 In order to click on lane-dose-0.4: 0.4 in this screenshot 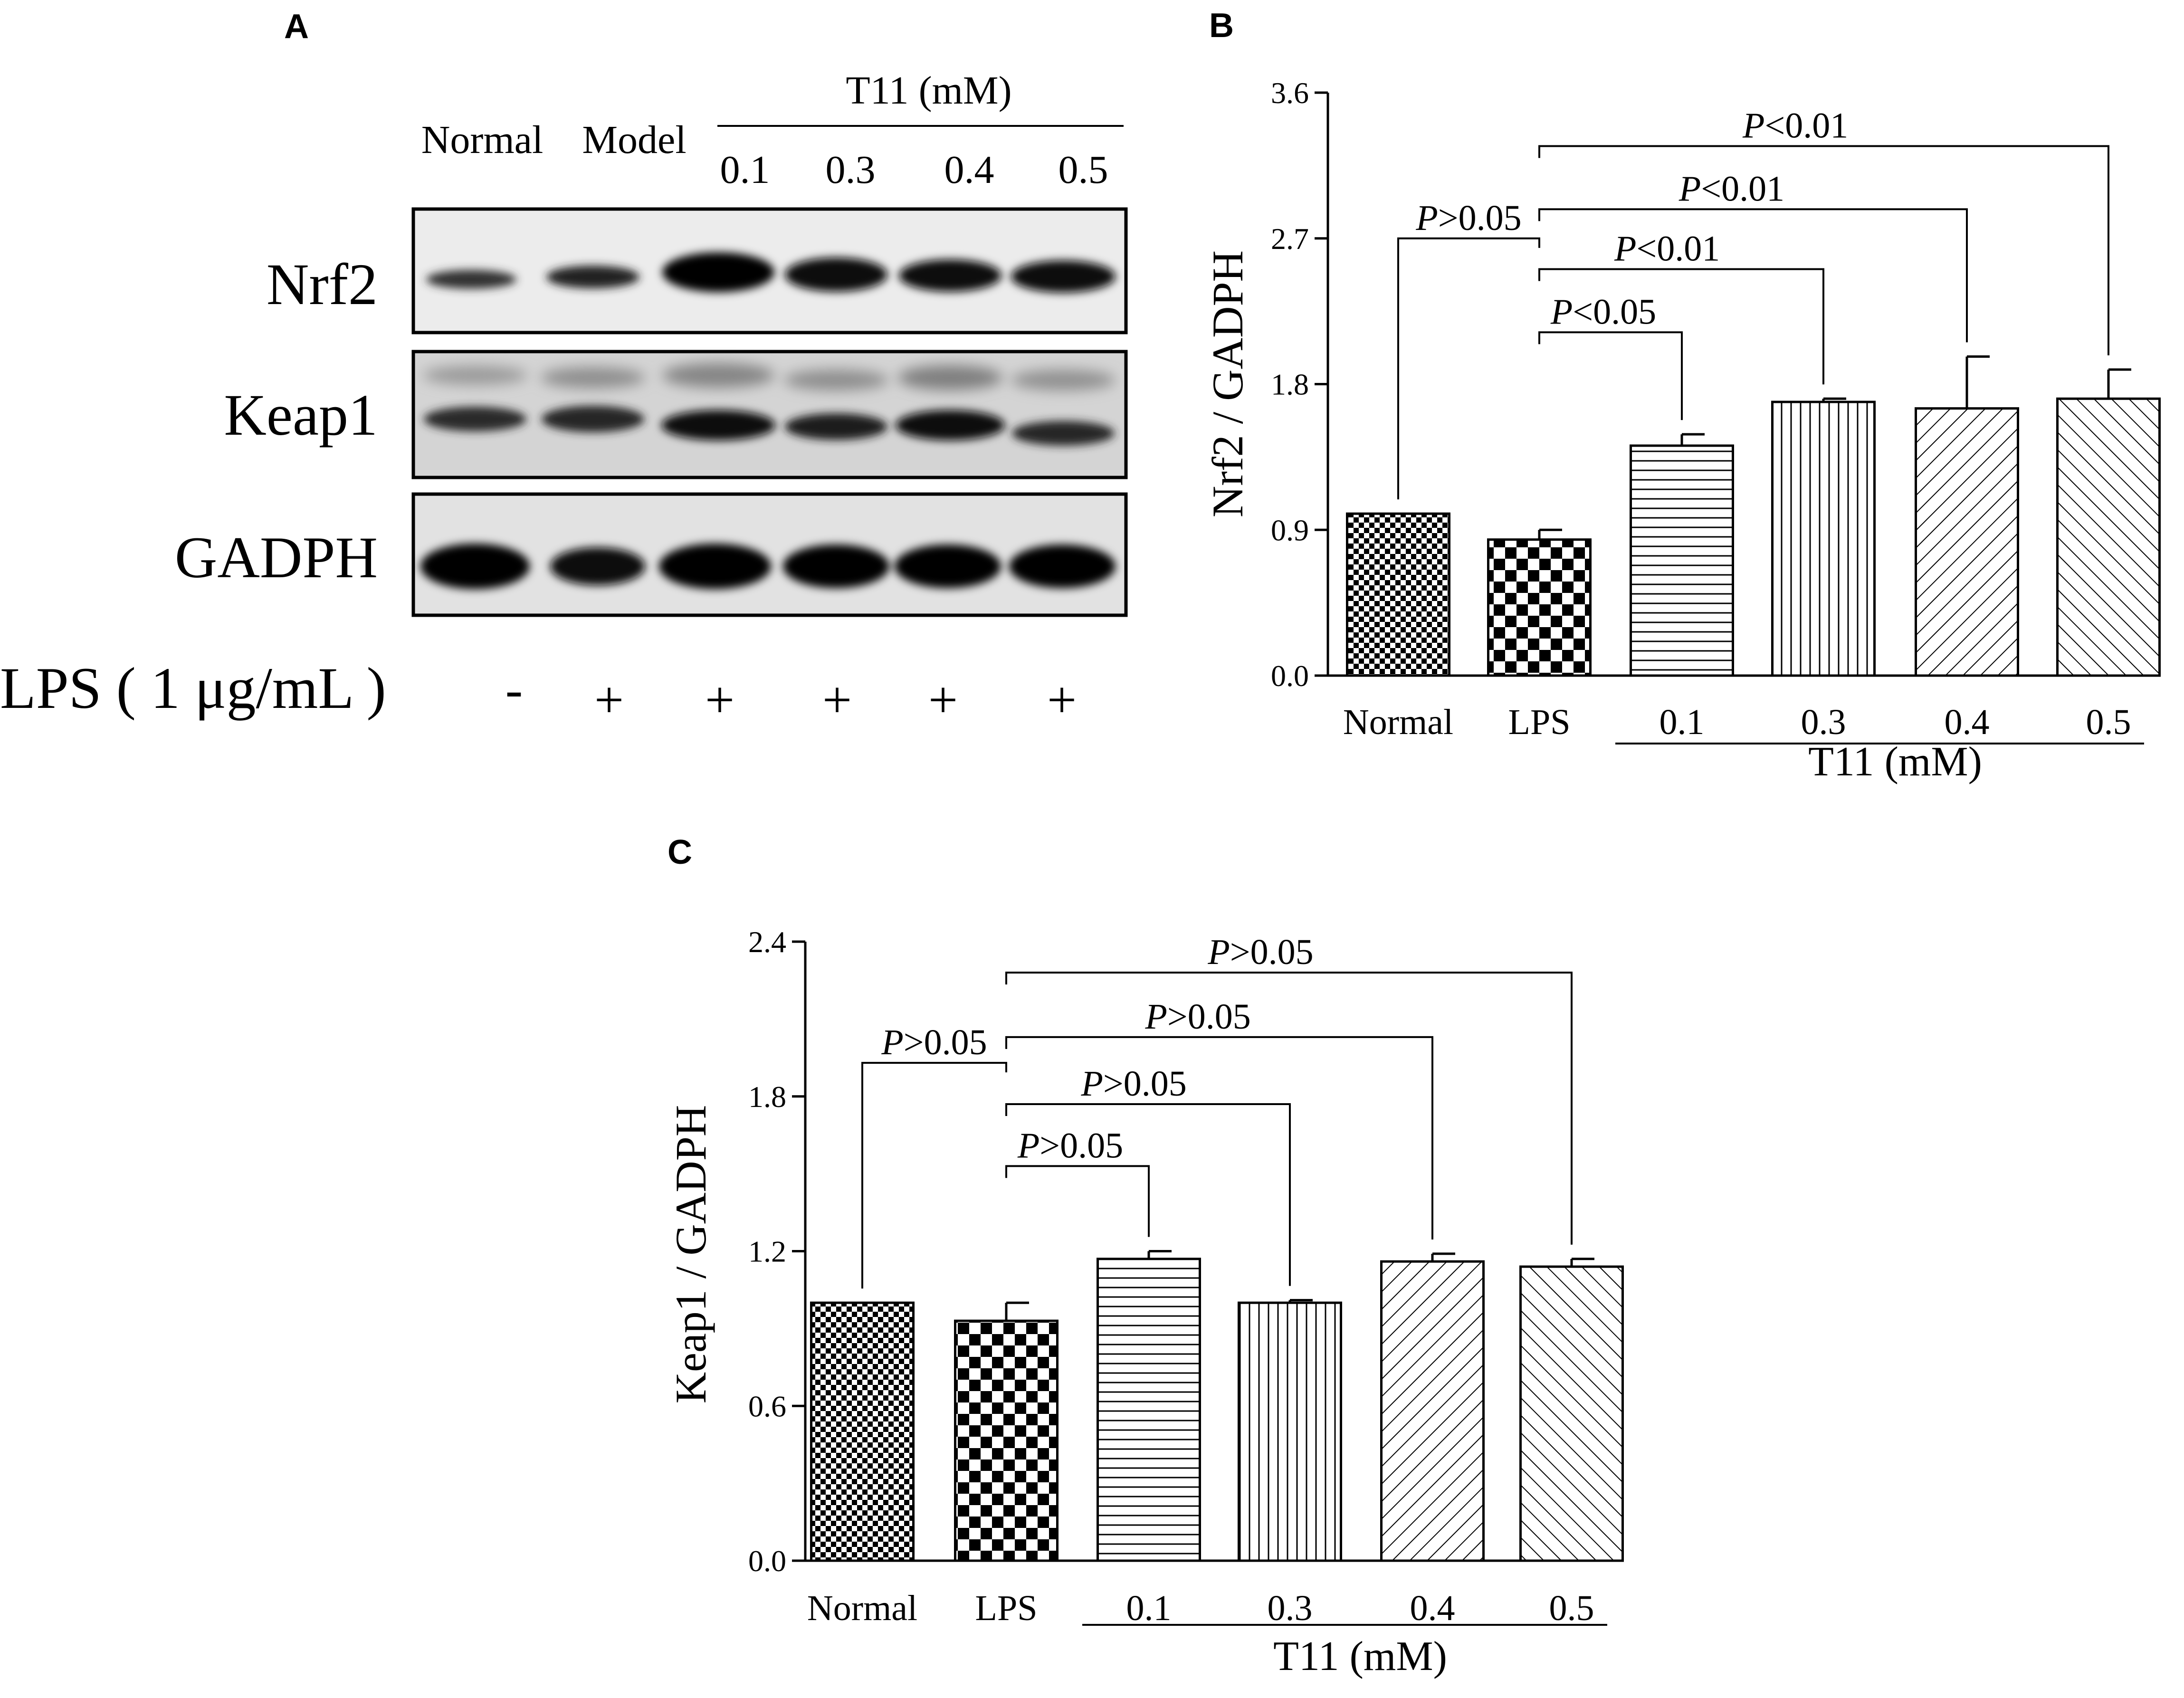, I will do `click(969, 170)`.